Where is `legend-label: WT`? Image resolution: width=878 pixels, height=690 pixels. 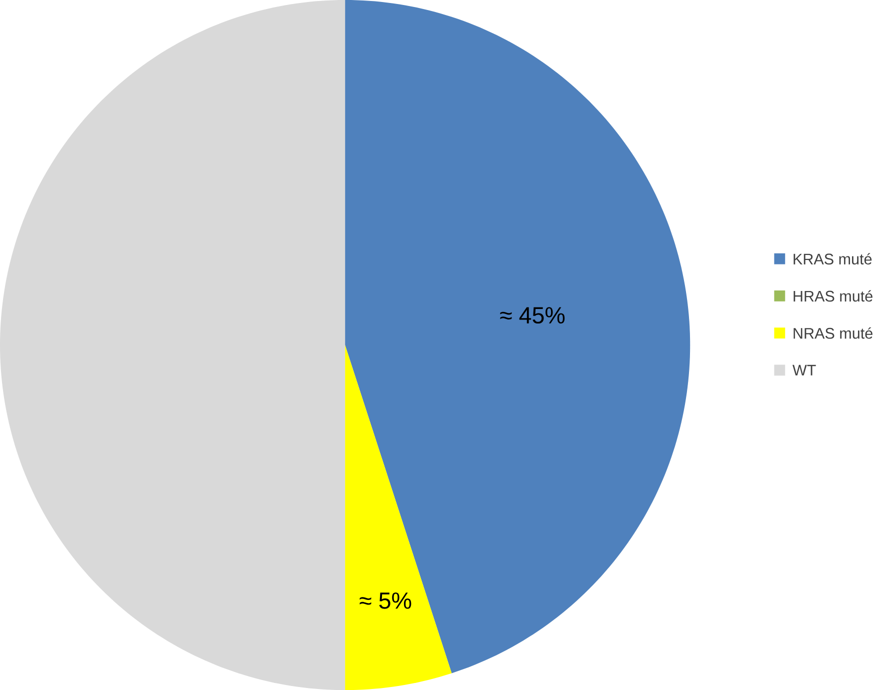
legend-label: WT is located at coordinates (804, 370).